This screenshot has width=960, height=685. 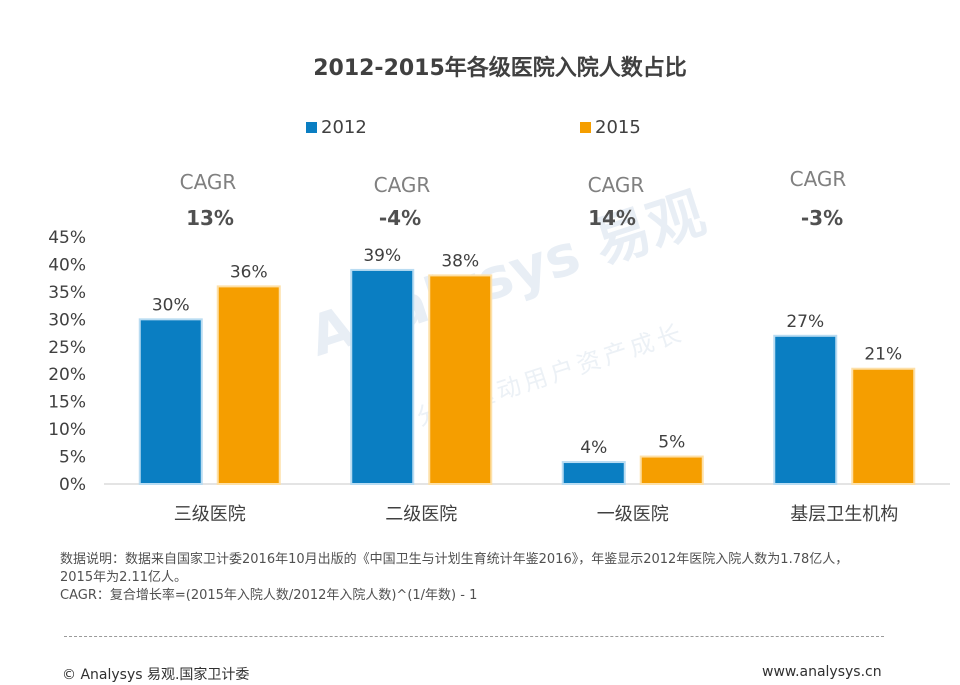 I want to click on y-tick-label: 30%, so click(x=67, y=320).